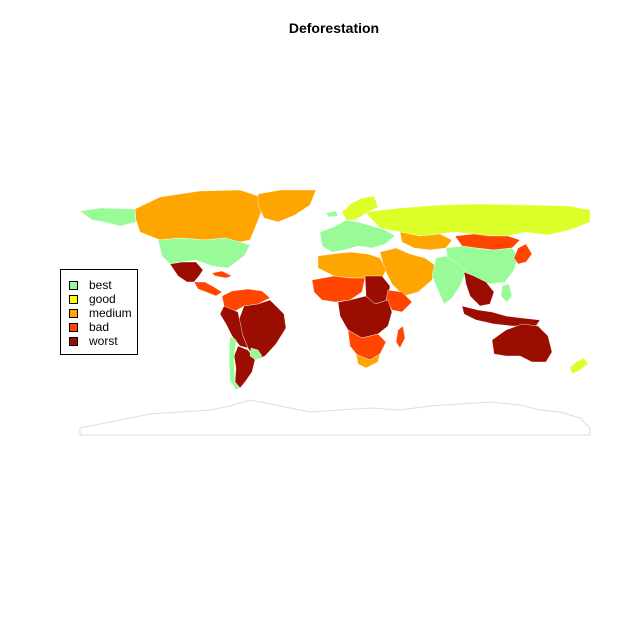 The height and width of the screenshot is (640, 640). Describe the element at coordinates (103, 341) in the screenshot. I see `legend-label: worst` at that location.